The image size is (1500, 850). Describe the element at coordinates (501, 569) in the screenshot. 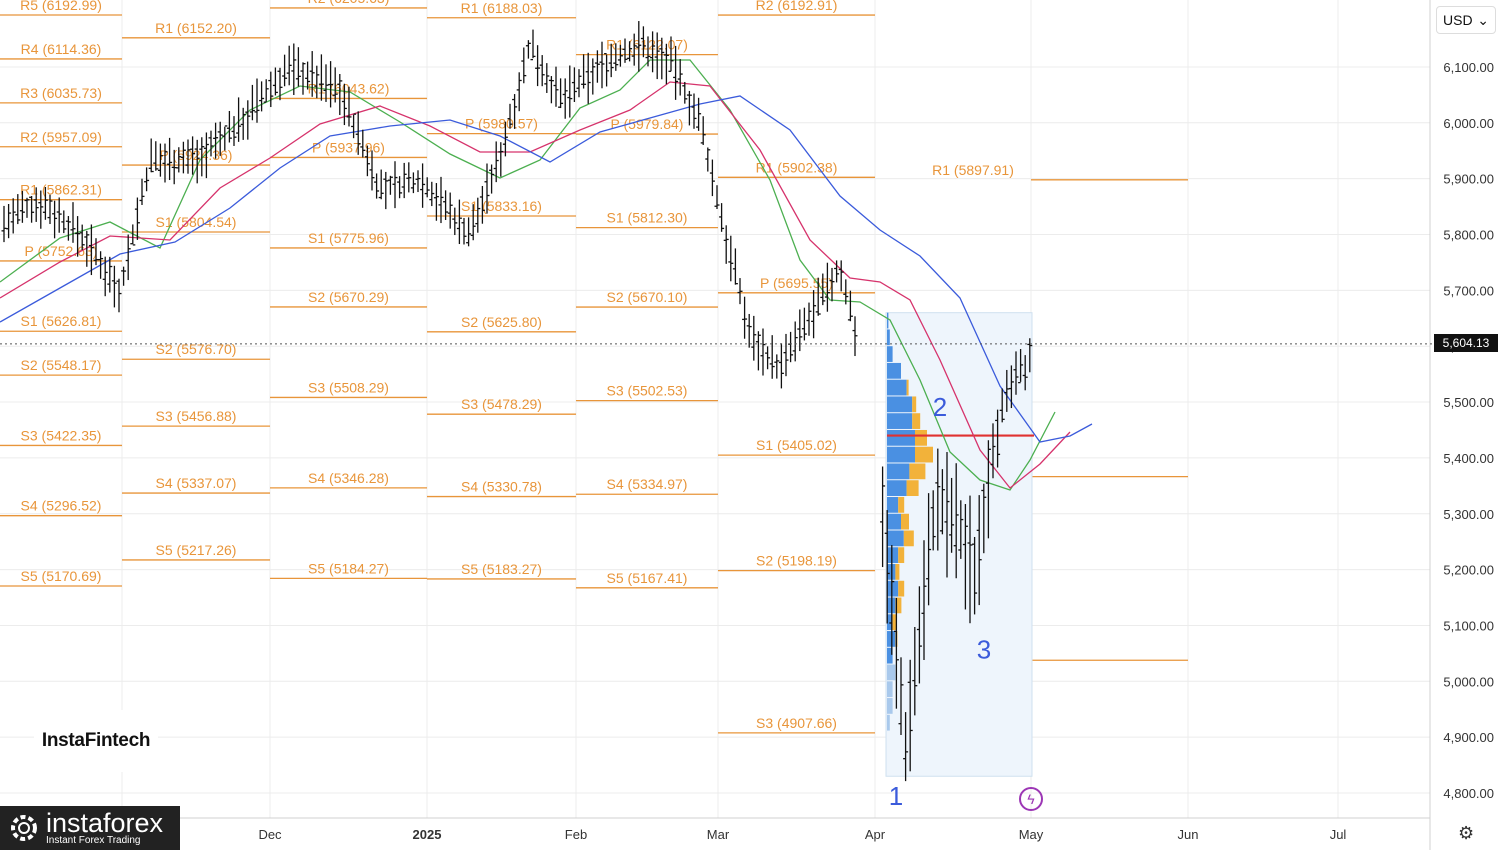

I see `pivot-label: S5 (5183.27)` at that location.